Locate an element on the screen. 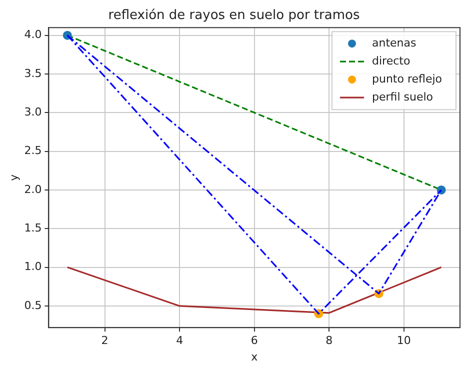 The width and height of the screenshot is (474, 372). y-tick-label: 2.5 is located at coordinates (33, 151).